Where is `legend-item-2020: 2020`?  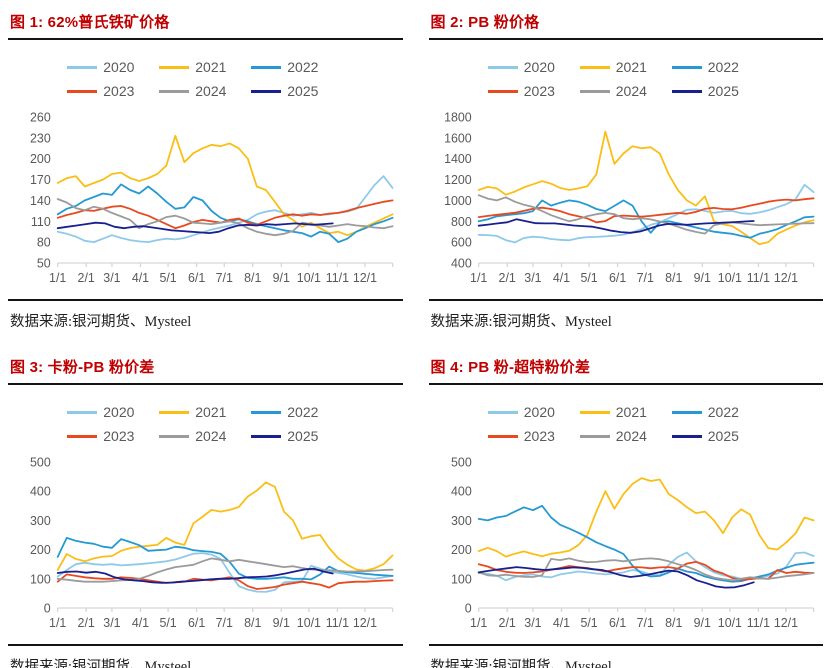 legend-item-2020: 2020 is located at coordinates (113, 67).